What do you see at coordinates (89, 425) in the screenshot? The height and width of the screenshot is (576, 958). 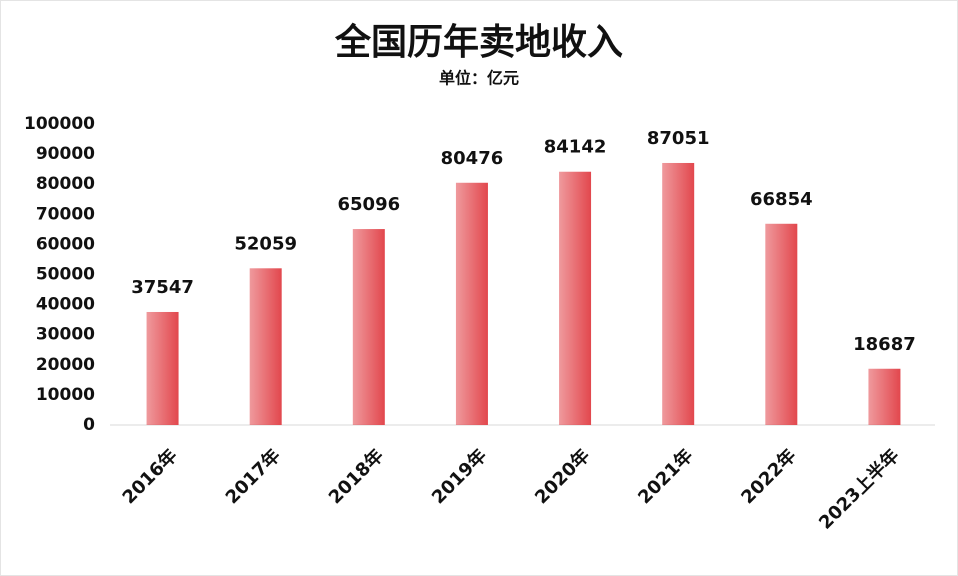 I see `y-tick-label: 0` at bounding box center [89, 425].